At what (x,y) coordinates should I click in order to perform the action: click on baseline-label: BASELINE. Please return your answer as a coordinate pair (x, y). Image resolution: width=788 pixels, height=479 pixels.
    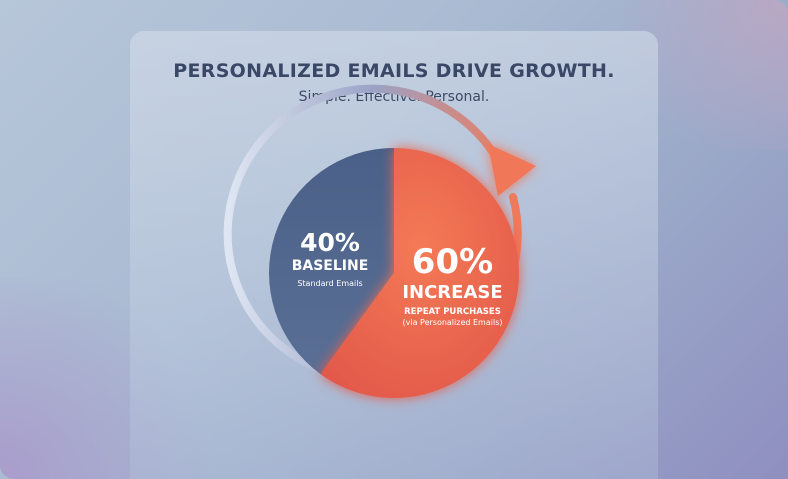
    Looking at the image, I should click on (330, 266).